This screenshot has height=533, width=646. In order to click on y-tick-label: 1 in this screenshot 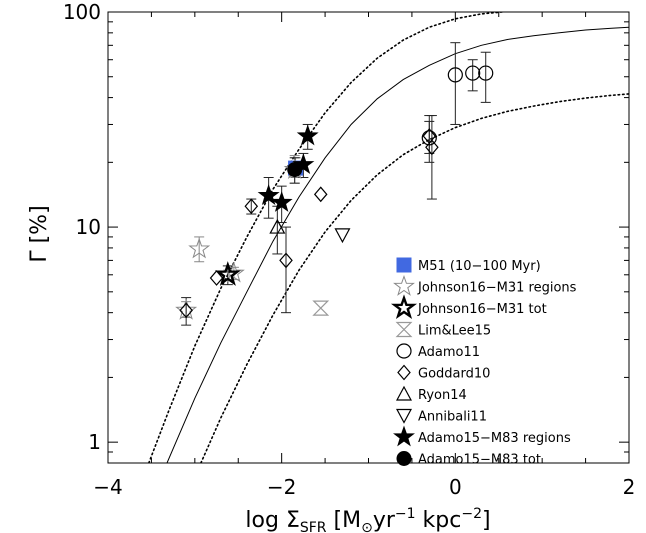, I will do `click(94, 442)`.